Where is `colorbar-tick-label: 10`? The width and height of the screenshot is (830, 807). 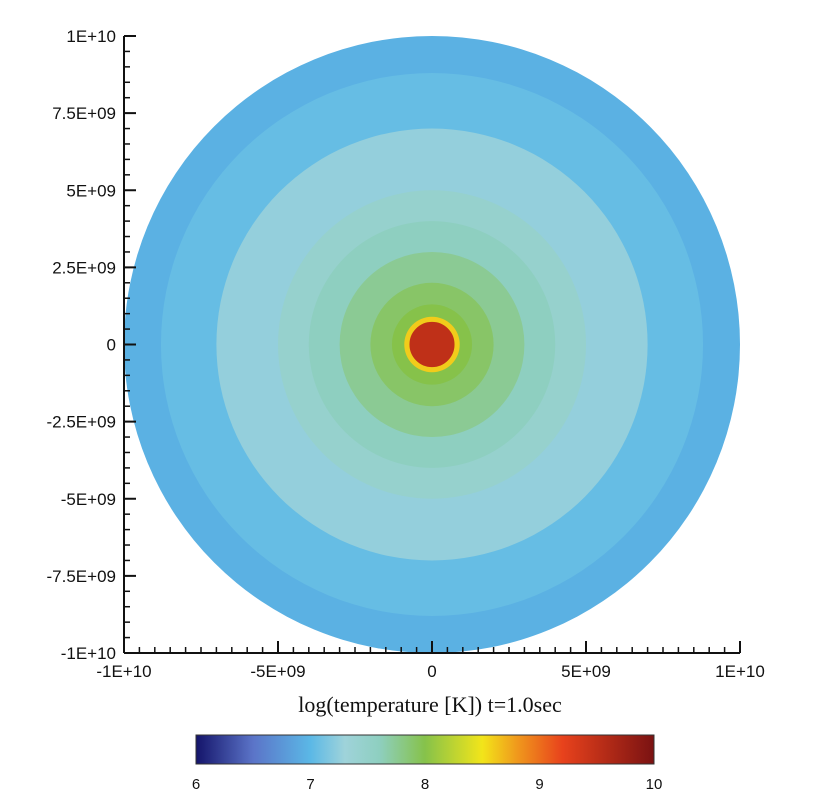
colorbar-tick-label: 10 is located at coordinates (654, 784).